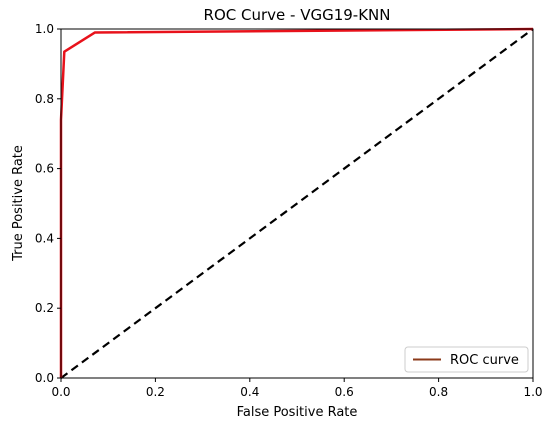  Describe the element at coordinates (297, 388) in the screenshot. I see `x-axis-ticks: 0.0 0.2 0.4 0.6 0.8 1.0` at that location.